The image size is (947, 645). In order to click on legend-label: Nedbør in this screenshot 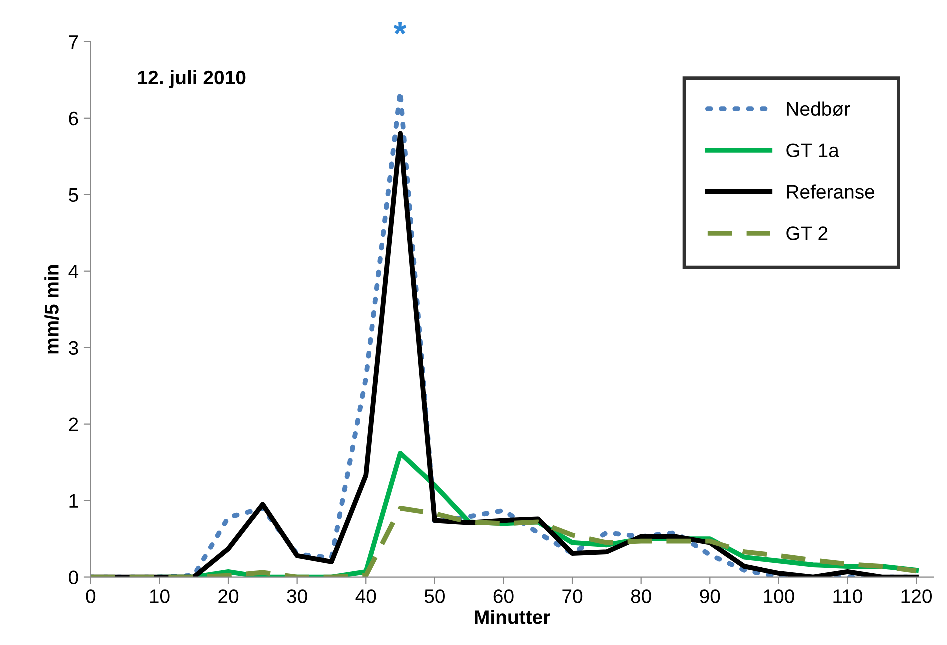, I will do `click(818, 109)`.